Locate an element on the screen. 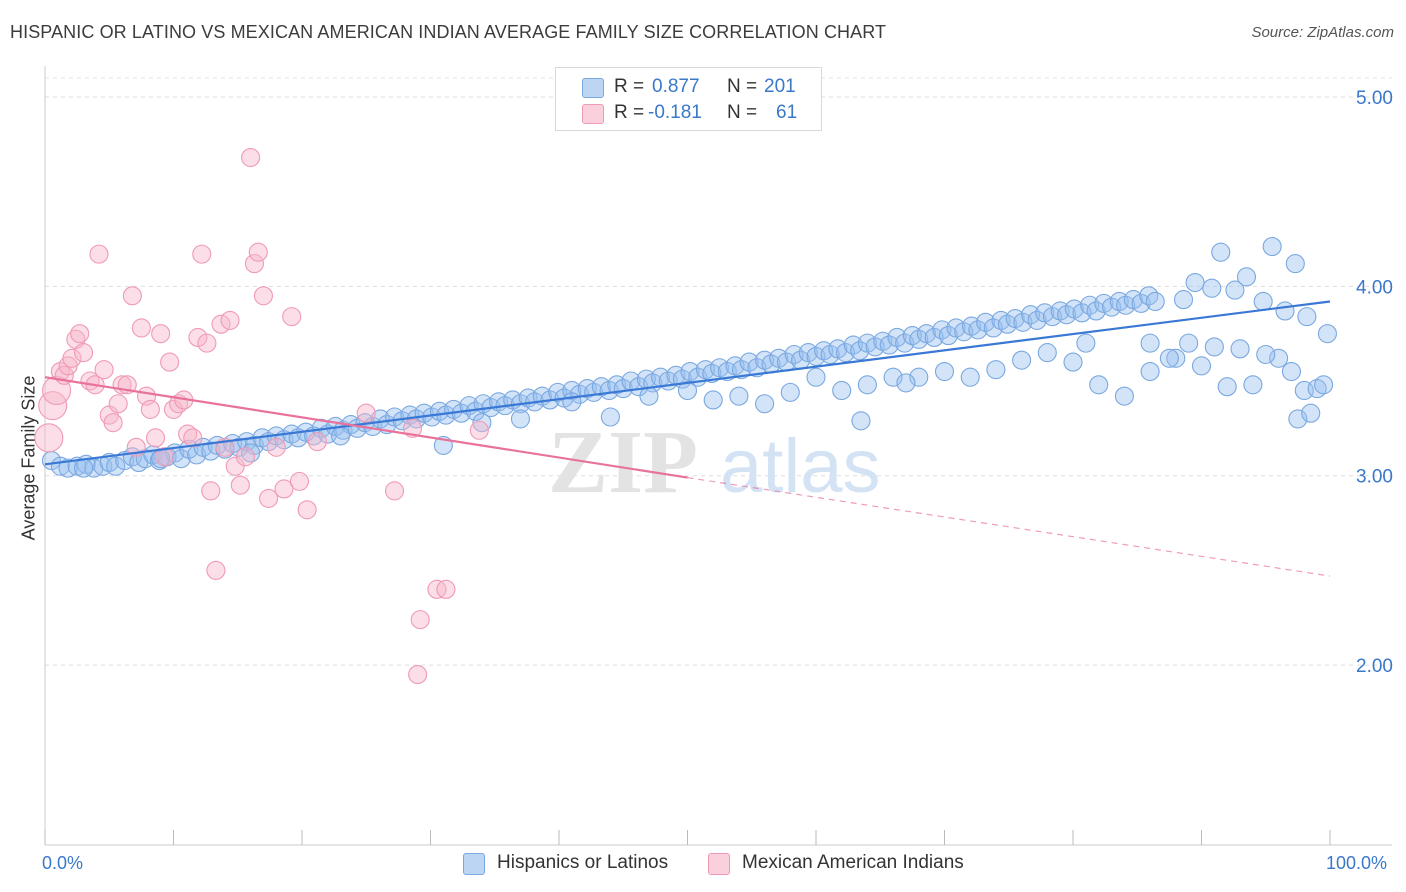 This screenshot has height=892, width=1406. legend-r-value: 0.877 is located at coordinates (676, 86).